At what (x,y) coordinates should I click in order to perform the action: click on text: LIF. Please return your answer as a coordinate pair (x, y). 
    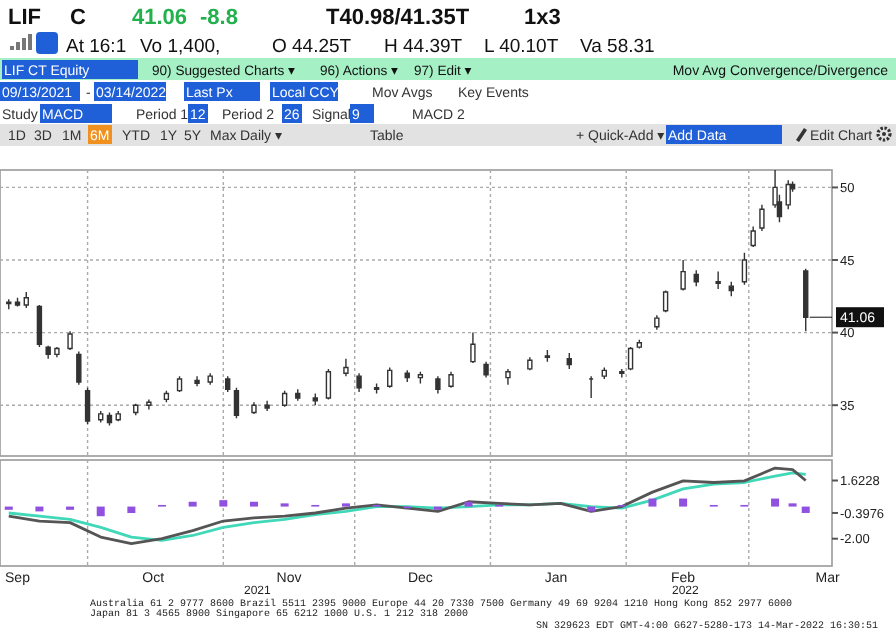
    Looking at the image, I should click on (25, 18).